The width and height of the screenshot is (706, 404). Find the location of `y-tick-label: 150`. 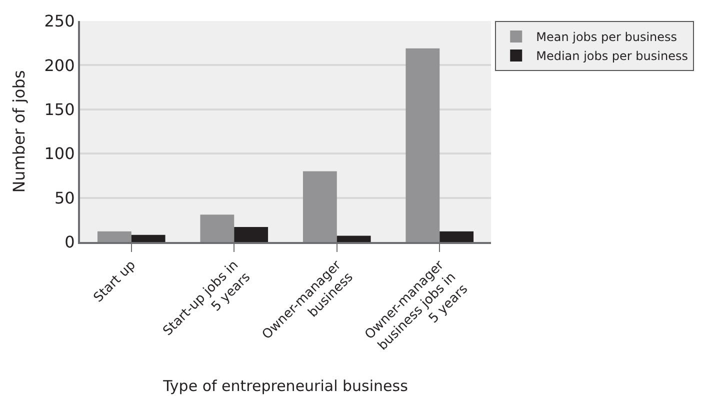

y-tick-label: 150 is located at coordinates (59, 109).